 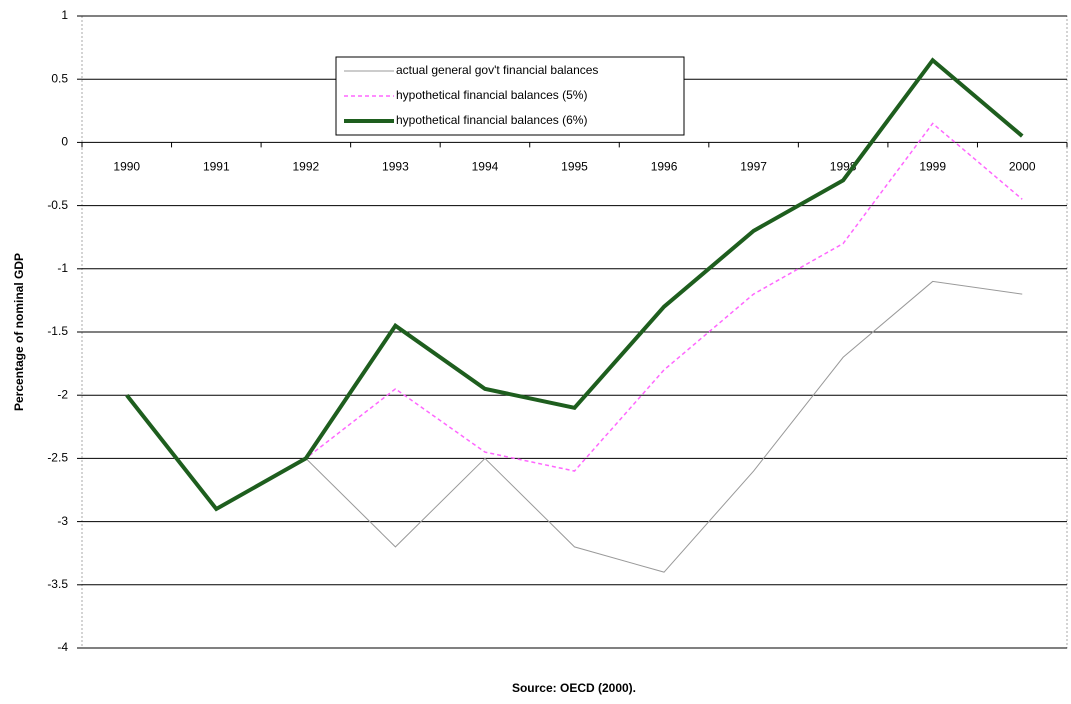 I want to click on y-tick-label: -1.5, so click(x=57, y=331).